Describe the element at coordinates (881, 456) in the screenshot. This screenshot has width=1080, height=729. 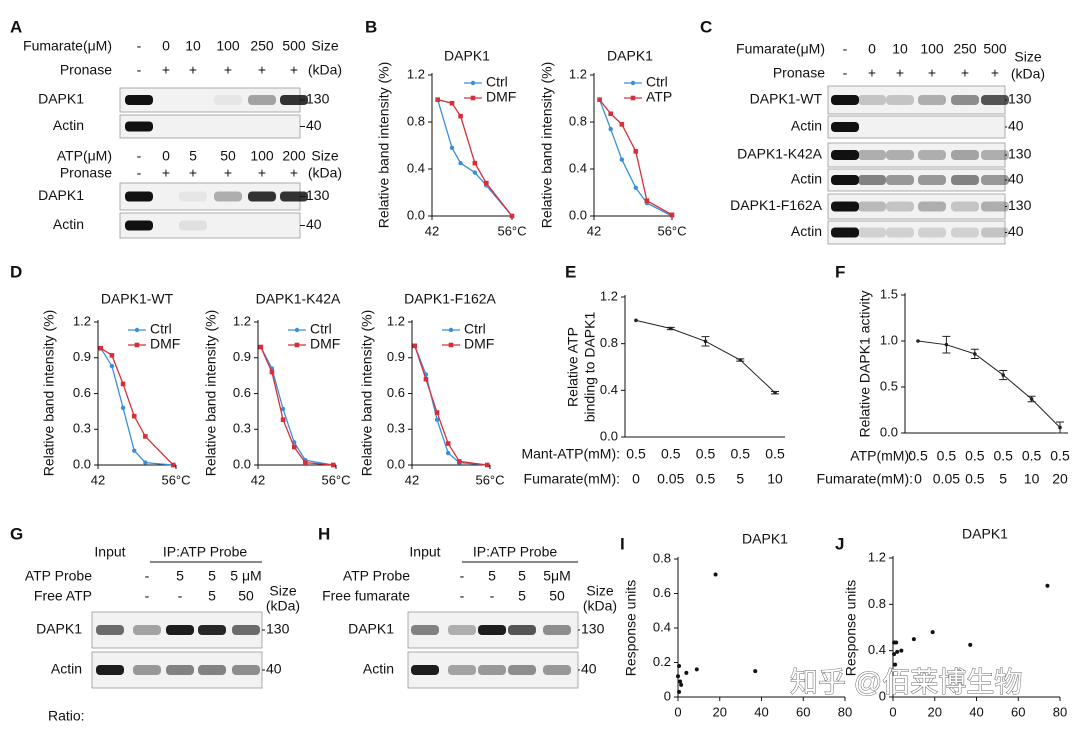
I see `category-row-label: ATP(mM):` at that location.